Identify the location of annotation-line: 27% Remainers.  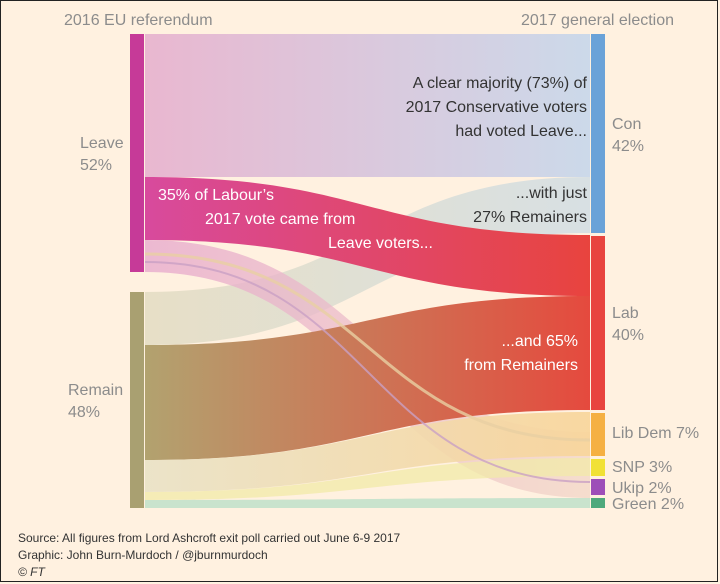
(530, 217).